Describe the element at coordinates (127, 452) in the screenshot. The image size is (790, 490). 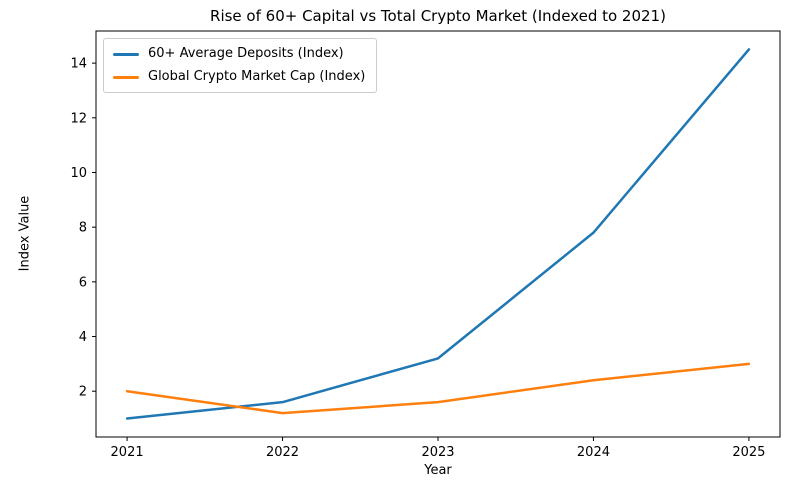
I see `x-tick-label: 2021` at that location.